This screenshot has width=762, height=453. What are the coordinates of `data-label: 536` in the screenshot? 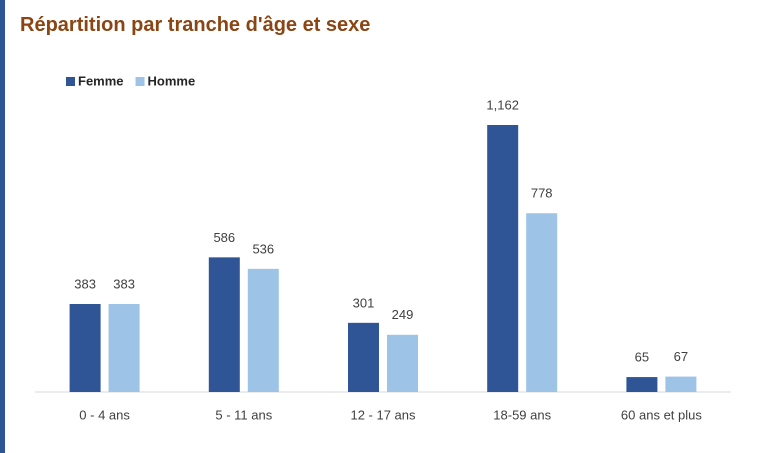 It's located at (263, 248).